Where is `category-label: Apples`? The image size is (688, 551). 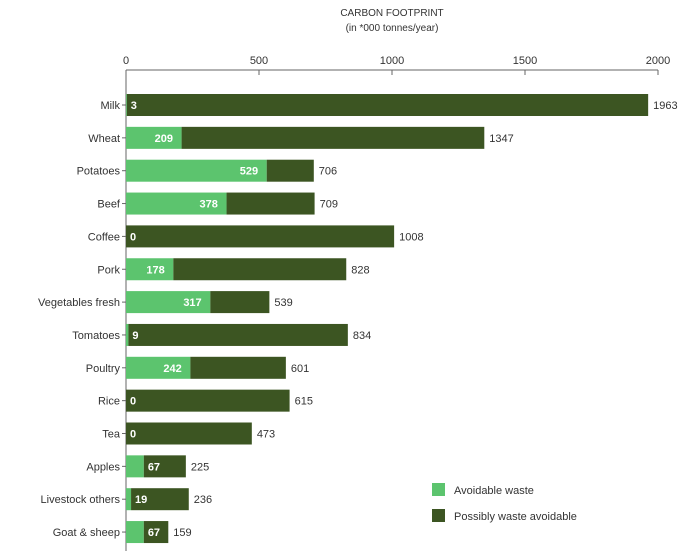
category-label: Apples is located at coordinates (103, 467).